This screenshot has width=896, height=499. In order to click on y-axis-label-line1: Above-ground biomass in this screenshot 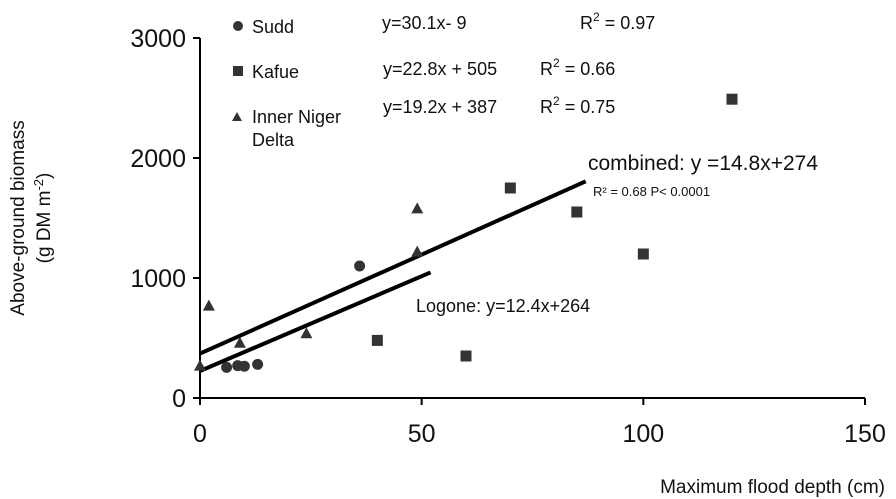, I will do `click(18, 217)`.